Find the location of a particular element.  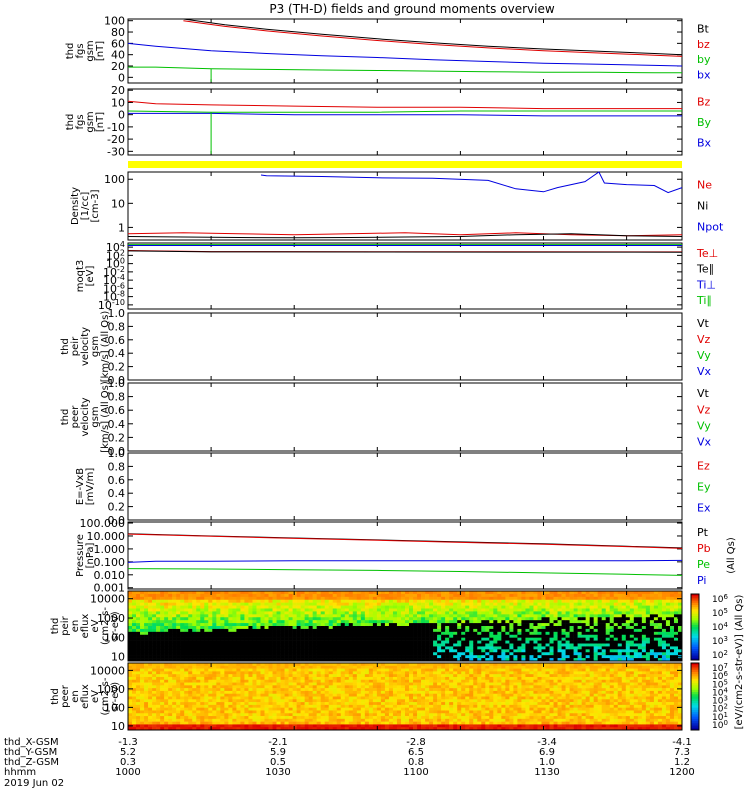

legend-entry: bx is located at coordinates (704, 74).